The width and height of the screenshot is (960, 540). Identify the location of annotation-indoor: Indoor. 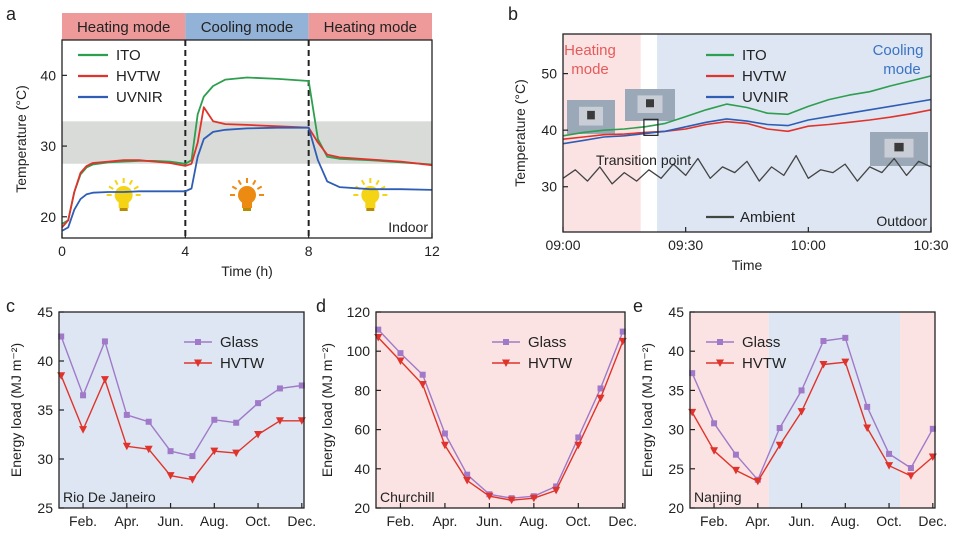
(408, 227).